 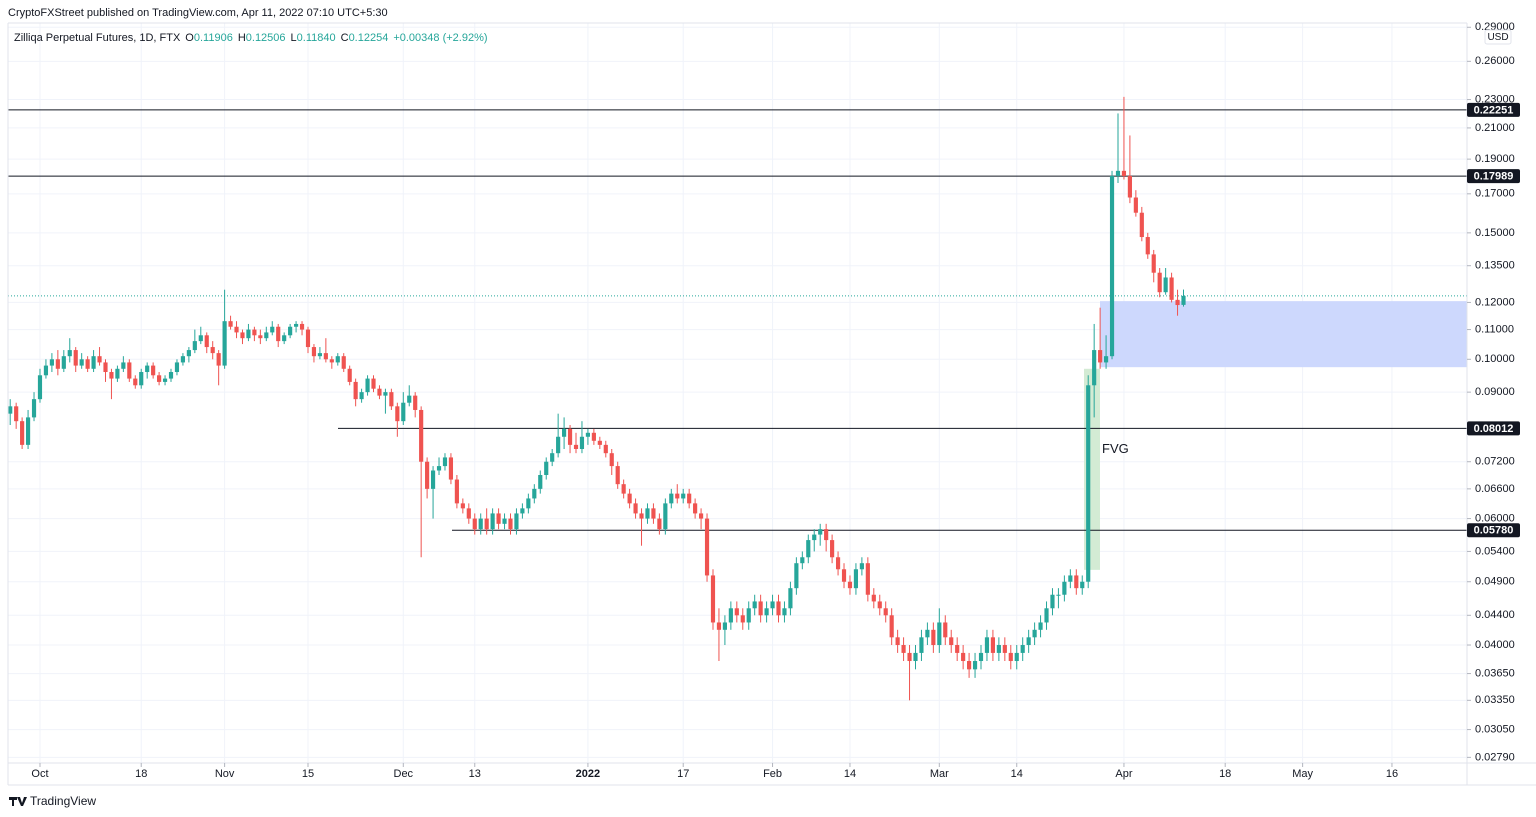 I want to click on y-tick-label: 0.04900, so click(x=1495, y=582).